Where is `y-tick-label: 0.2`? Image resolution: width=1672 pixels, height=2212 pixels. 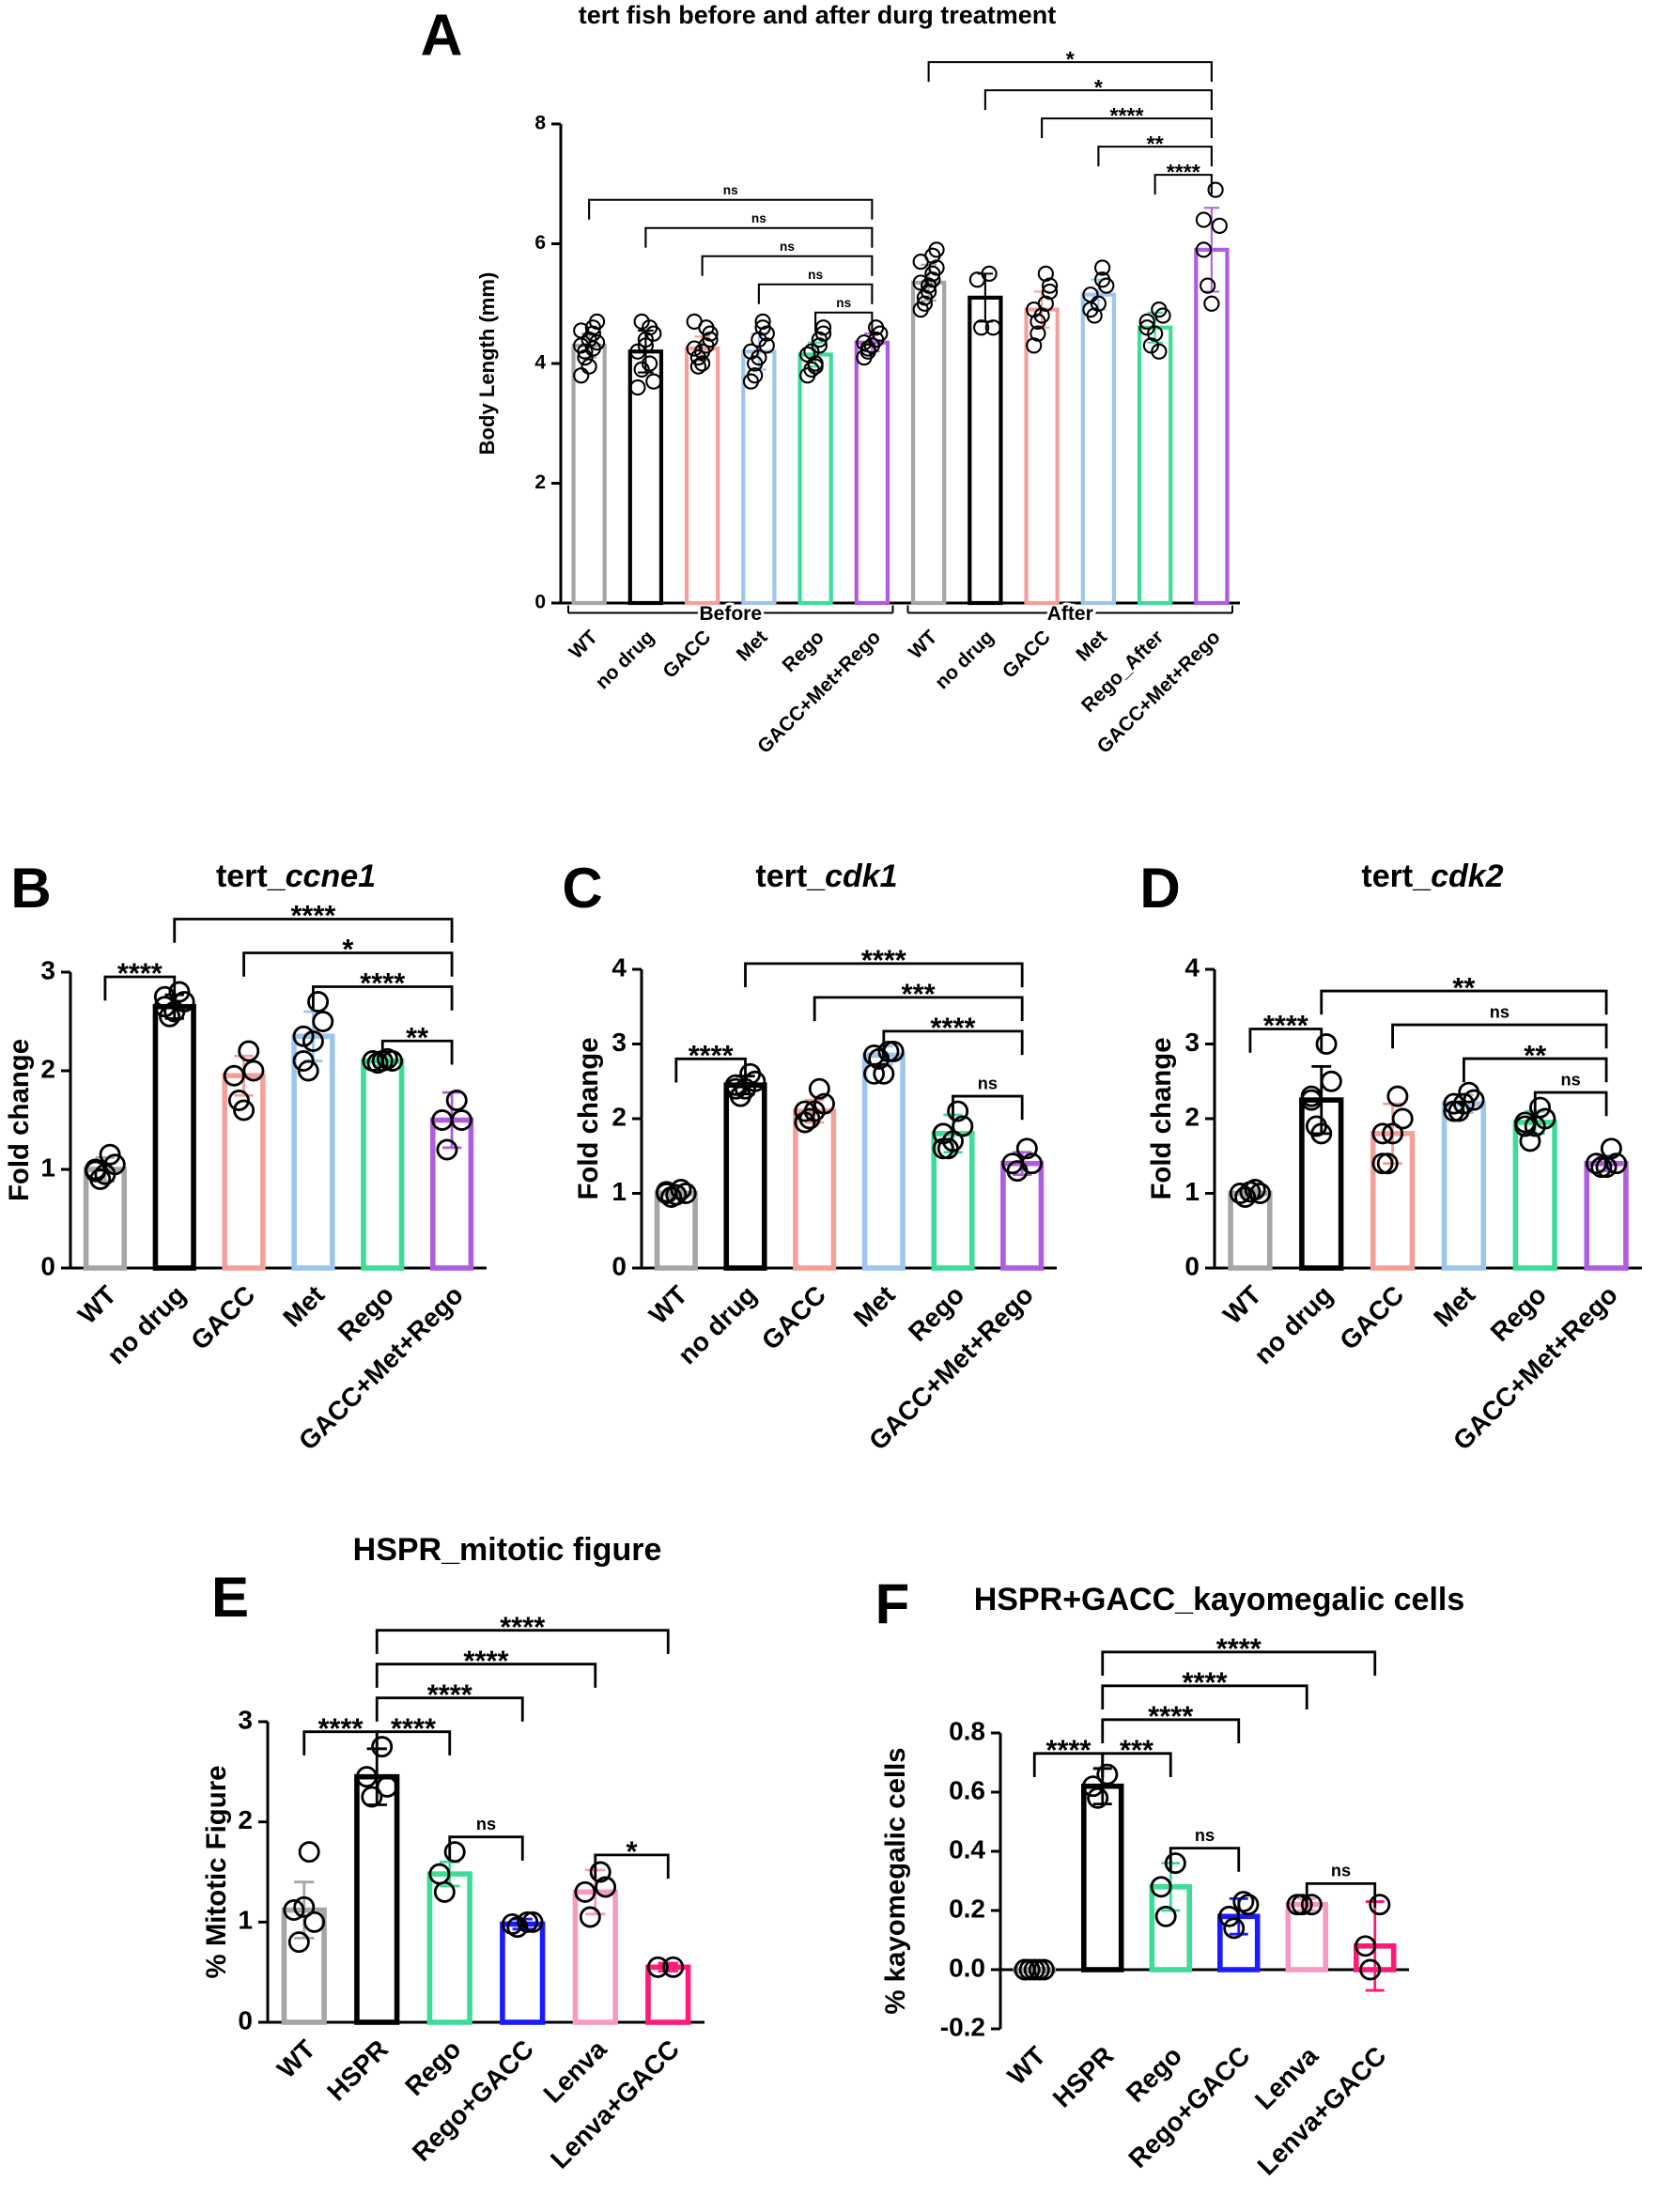
y-tick-label: 0.2 is located at coordinates (967, 1909).